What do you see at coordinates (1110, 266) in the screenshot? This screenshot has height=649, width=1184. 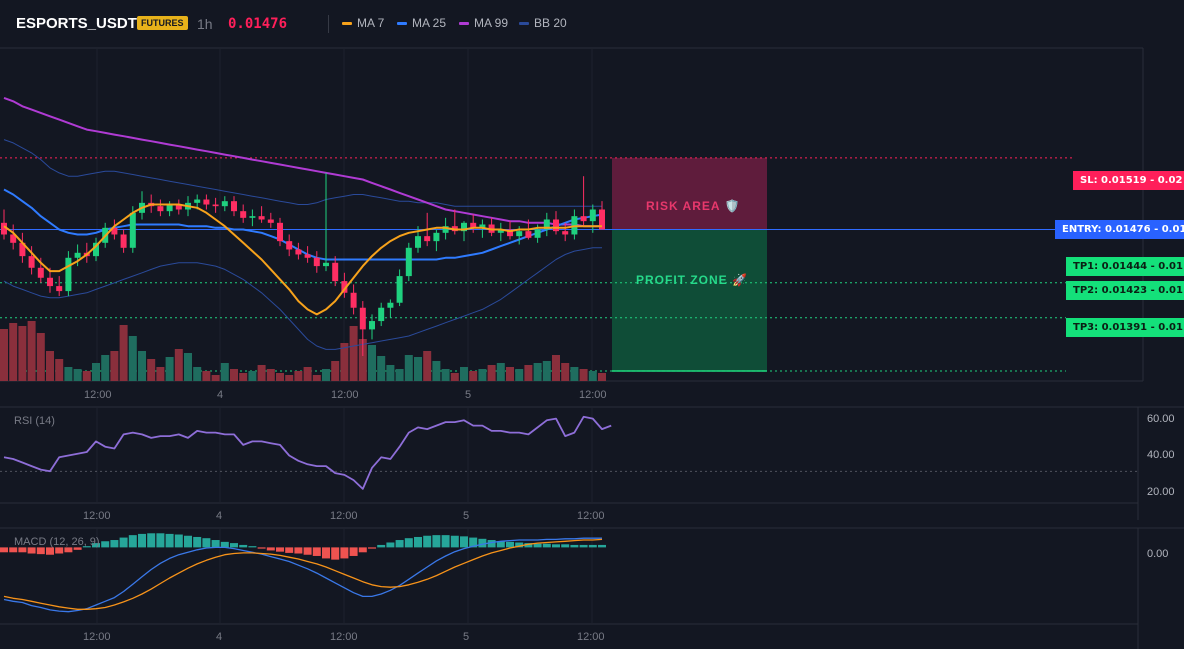 I see `tp1-tag-label: TP1: 0.01444` at bounding box center [1110, 266].